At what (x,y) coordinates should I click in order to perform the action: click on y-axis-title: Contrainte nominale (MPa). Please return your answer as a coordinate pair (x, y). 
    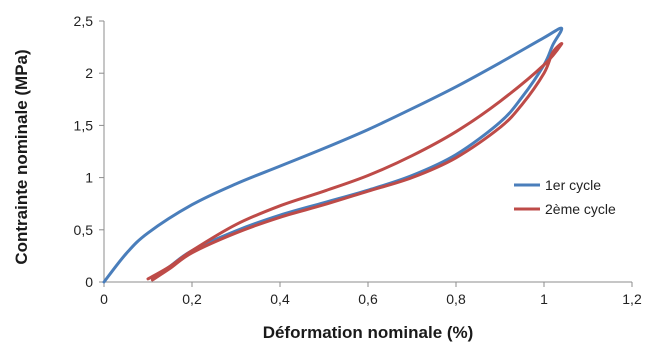
    Looking at the image, I should click on (21, 156).